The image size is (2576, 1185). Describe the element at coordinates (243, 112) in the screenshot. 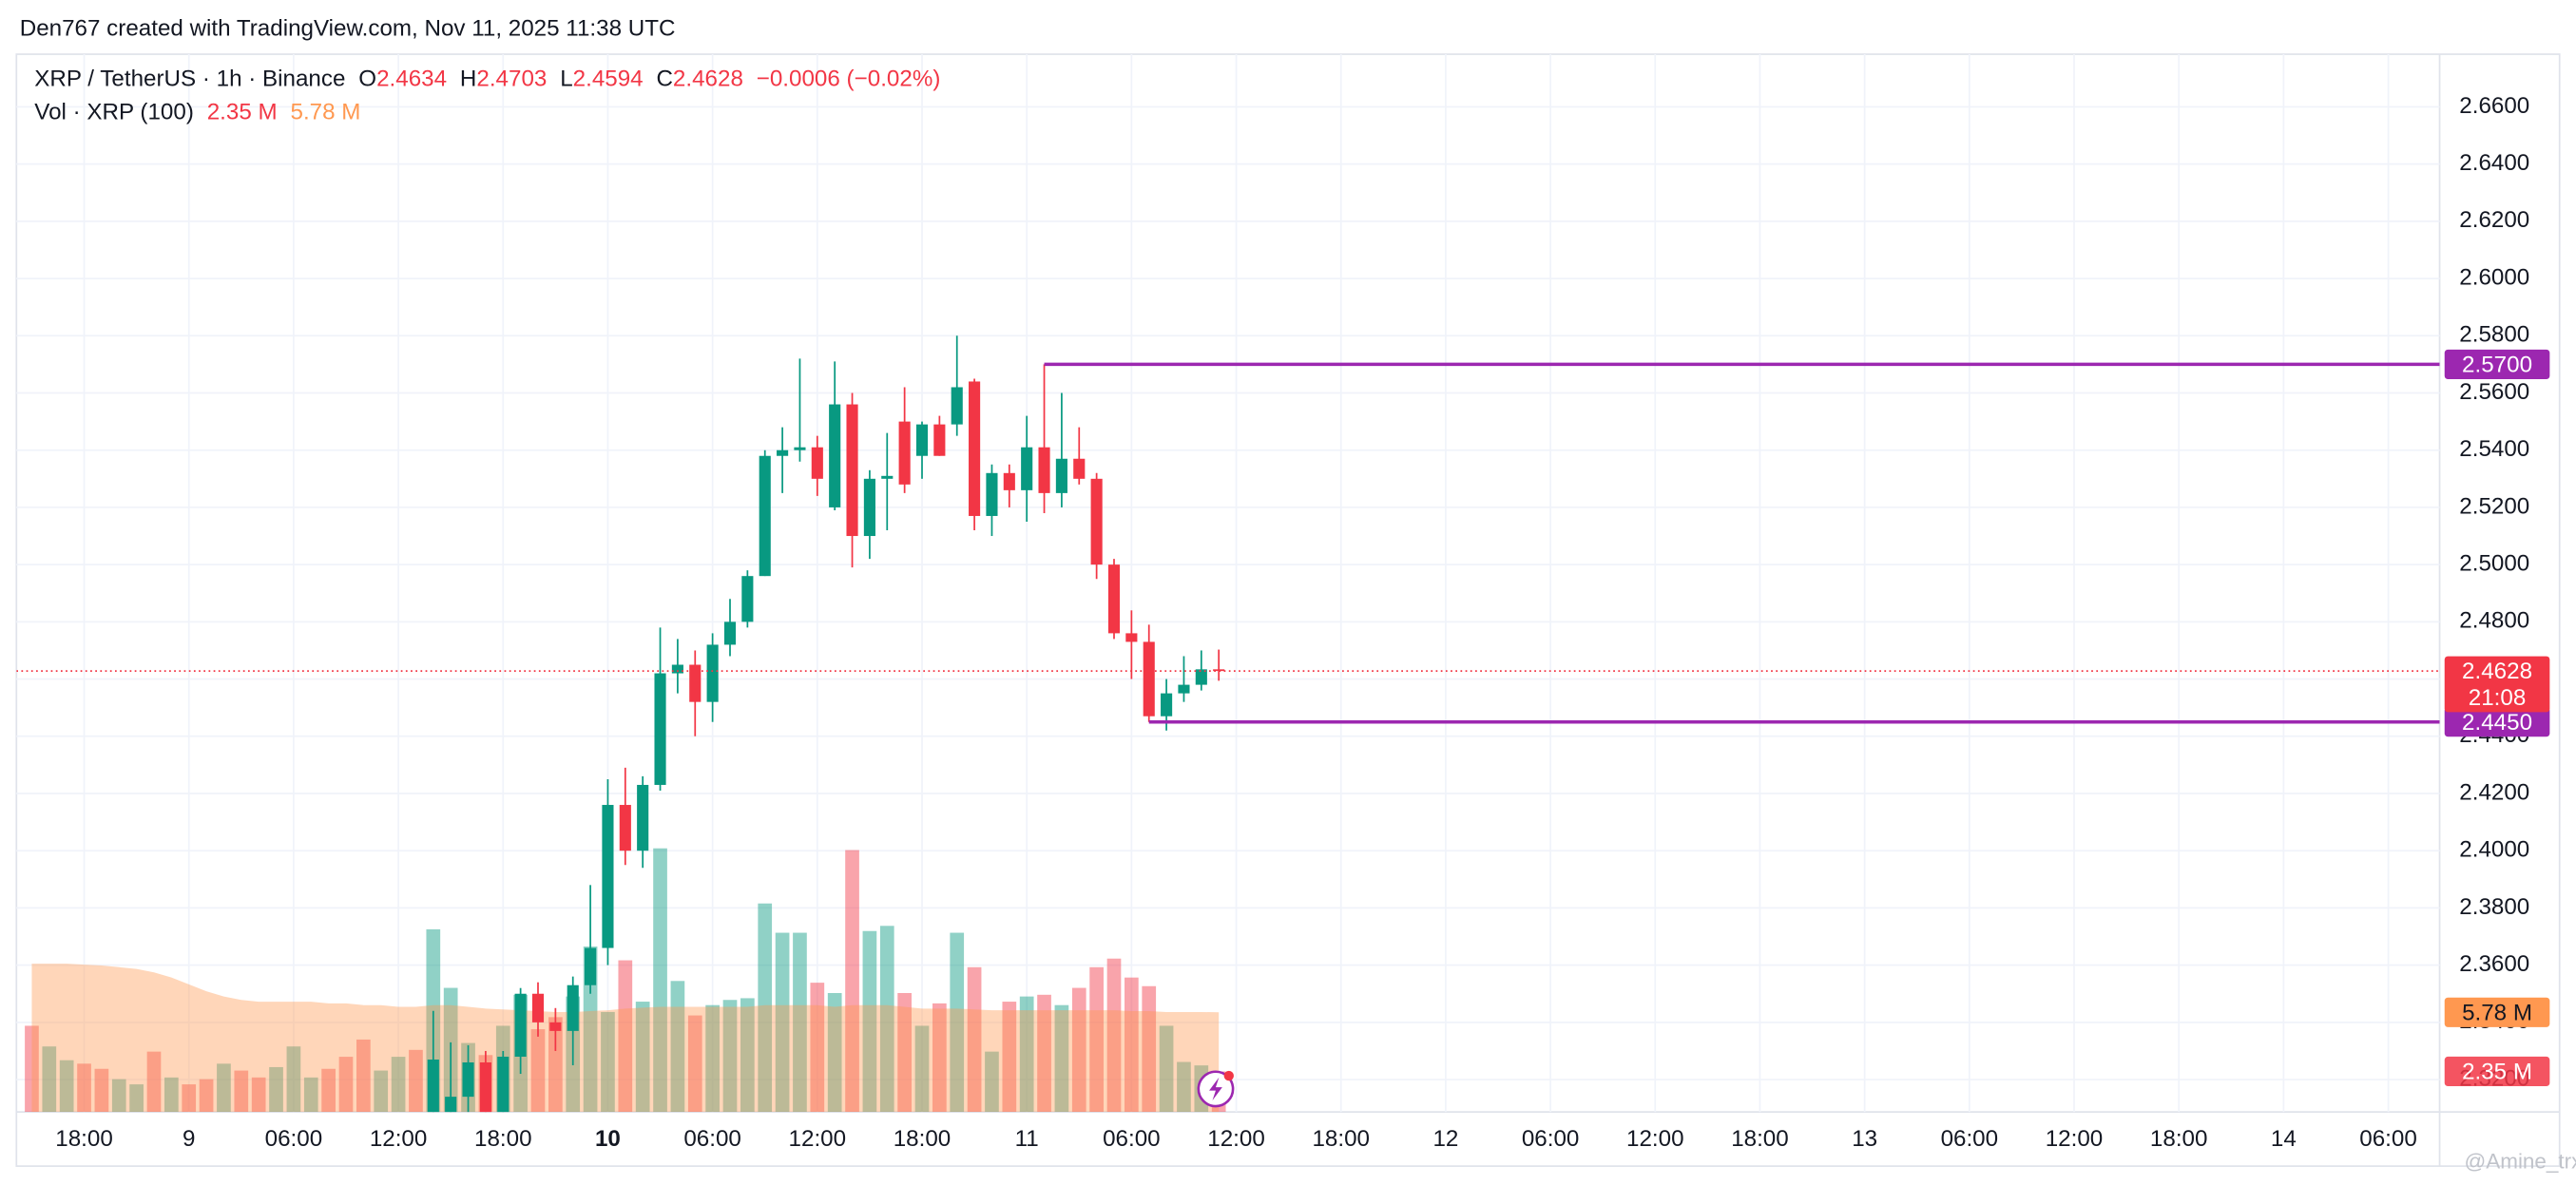

I see `vol-value: 2.35 M` at that location.